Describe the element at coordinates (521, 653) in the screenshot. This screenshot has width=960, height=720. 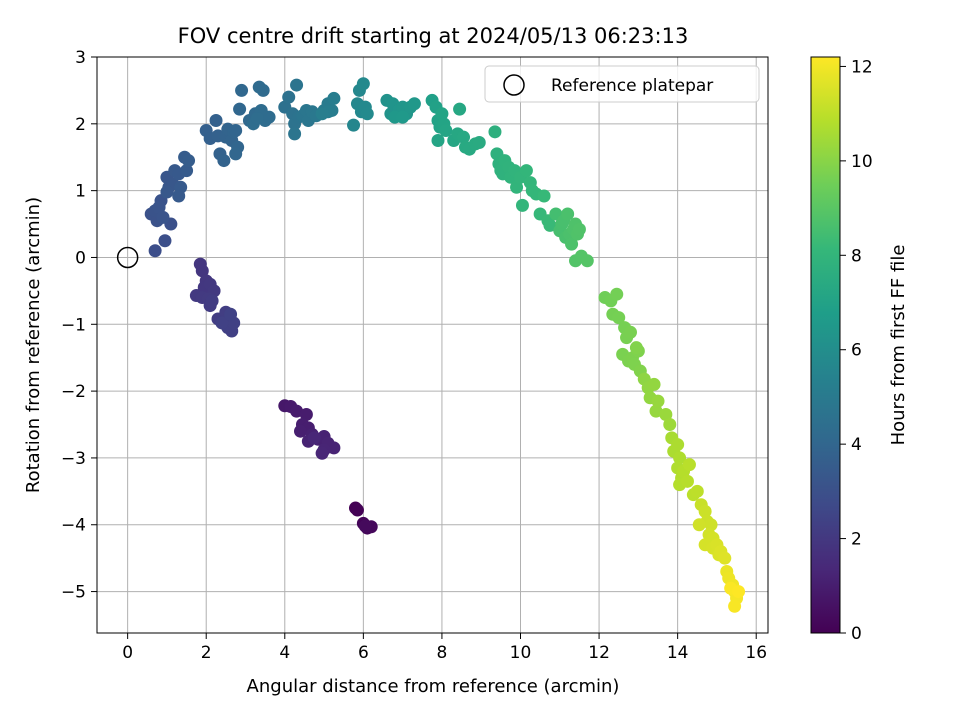
I see `x-tick-label: 10` at that location.